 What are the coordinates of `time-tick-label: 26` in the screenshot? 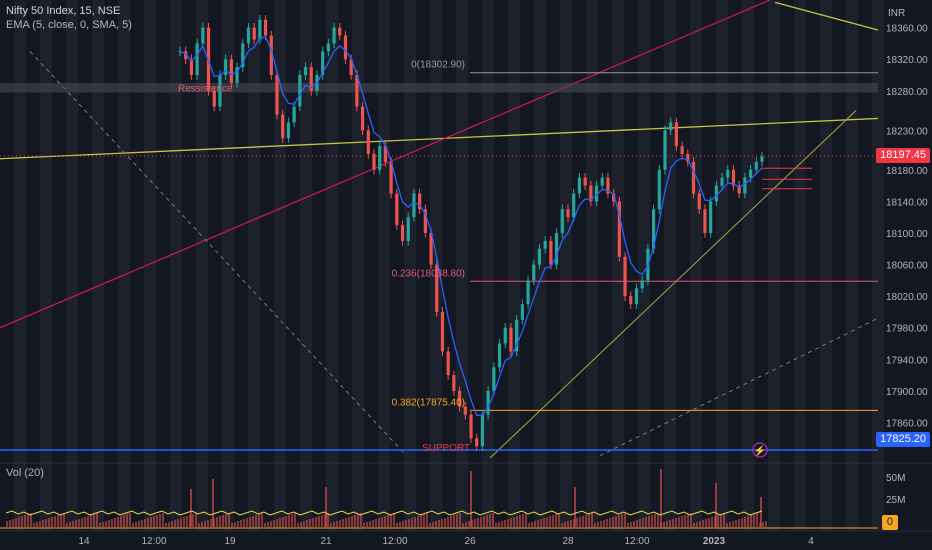 It's located at (470, 541).